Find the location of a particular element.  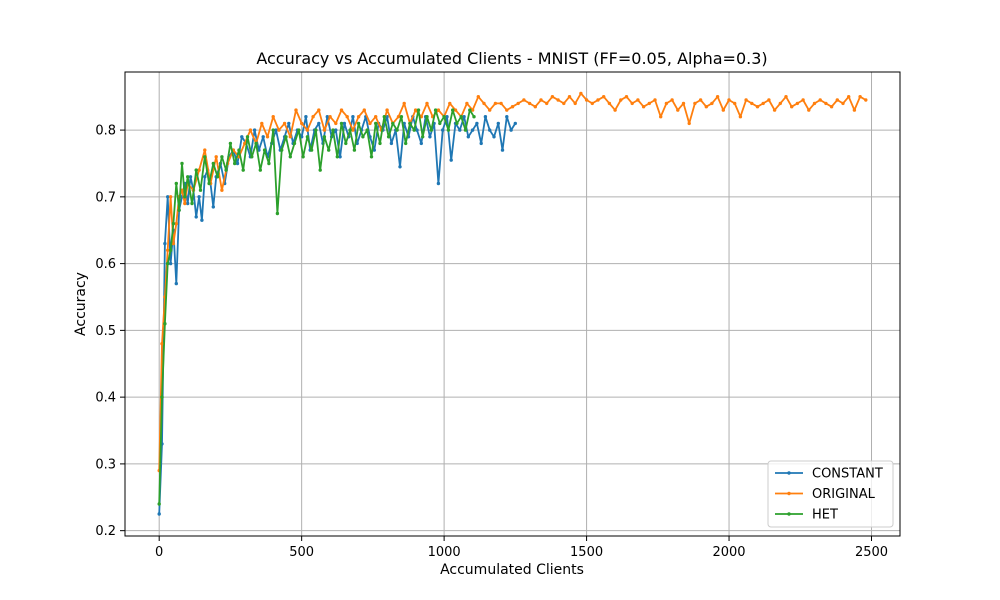

y-tick-label: 0.7 is located at coordinates (105, 197).